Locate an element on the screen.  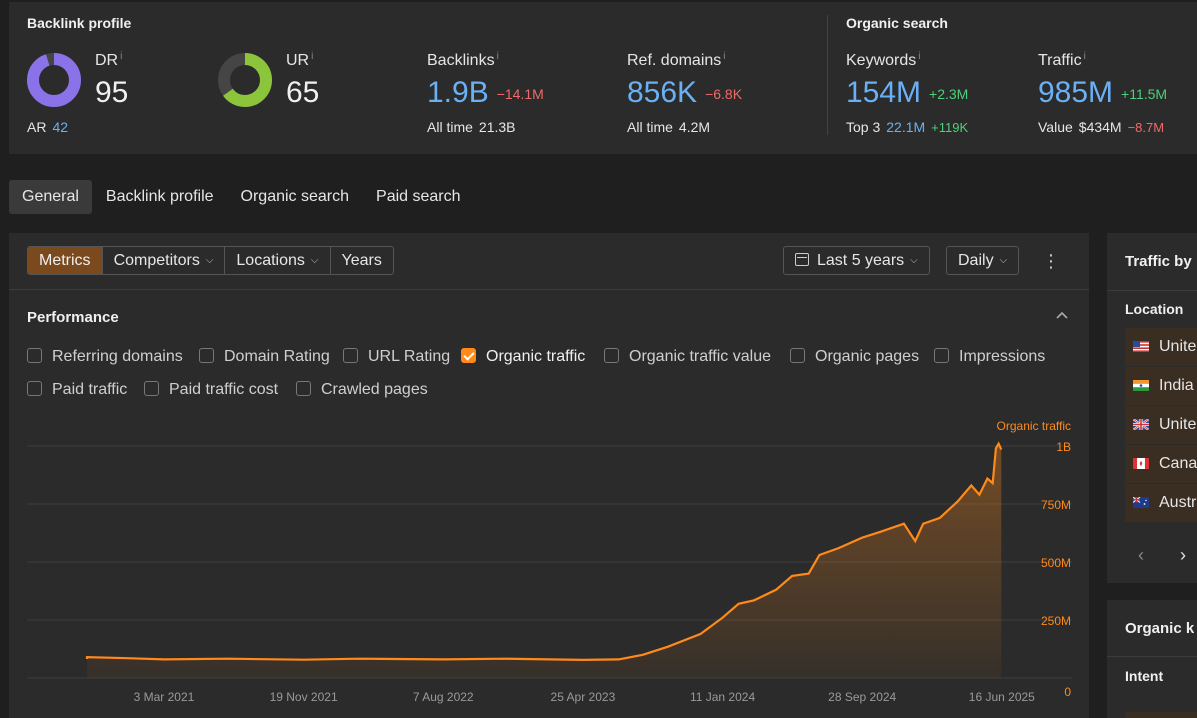
checkbox-organic-pages: Organic pages is located at coordinates (854, 357).